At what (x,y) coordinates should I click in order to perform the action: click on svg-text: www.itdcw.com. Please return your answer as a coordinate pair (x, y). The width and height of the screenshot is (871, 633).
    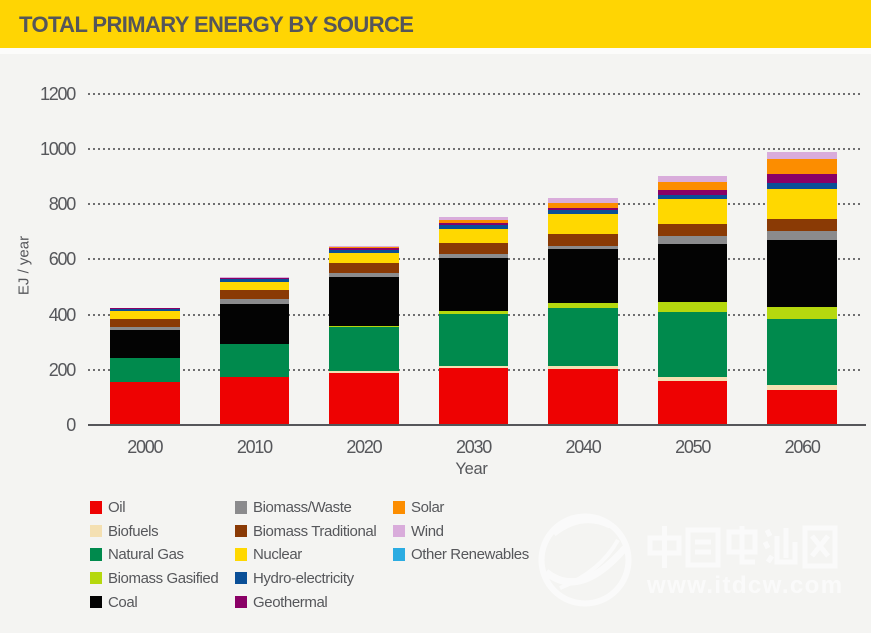
    Looking at the image, I should click on (744, 585).